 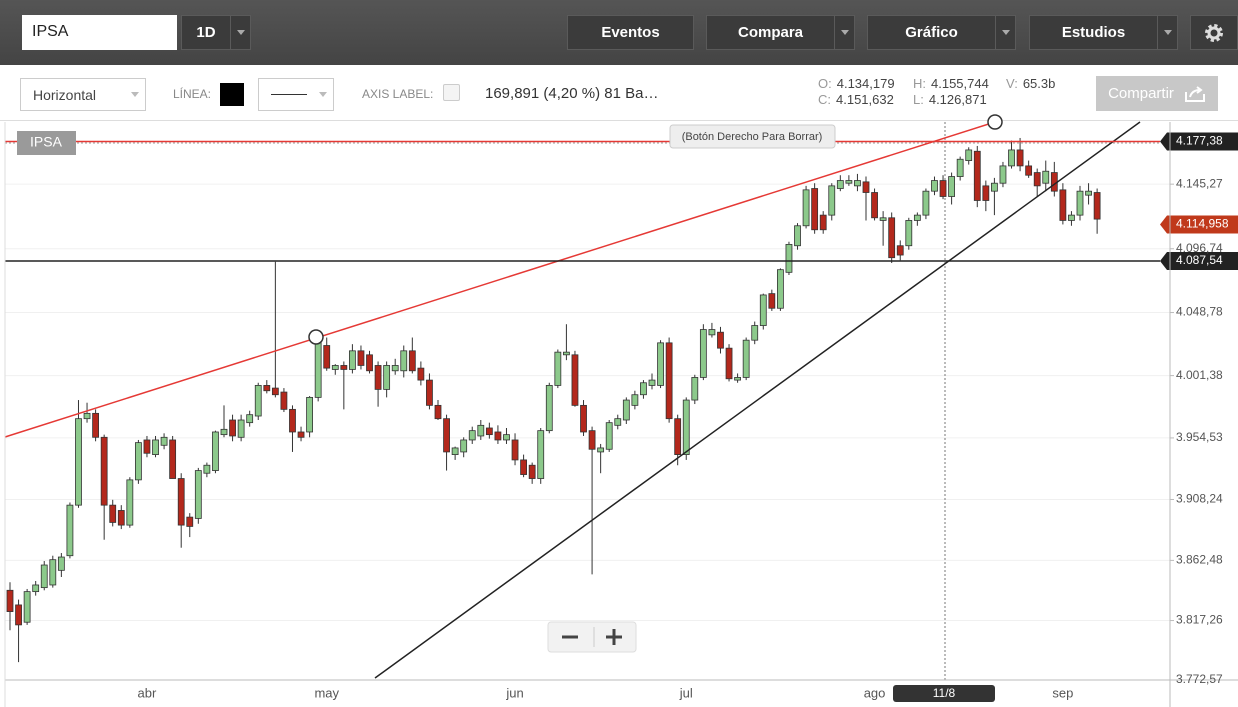 I want to click on y-tick-label: 4.048,78, so click(x=1199, y=312).